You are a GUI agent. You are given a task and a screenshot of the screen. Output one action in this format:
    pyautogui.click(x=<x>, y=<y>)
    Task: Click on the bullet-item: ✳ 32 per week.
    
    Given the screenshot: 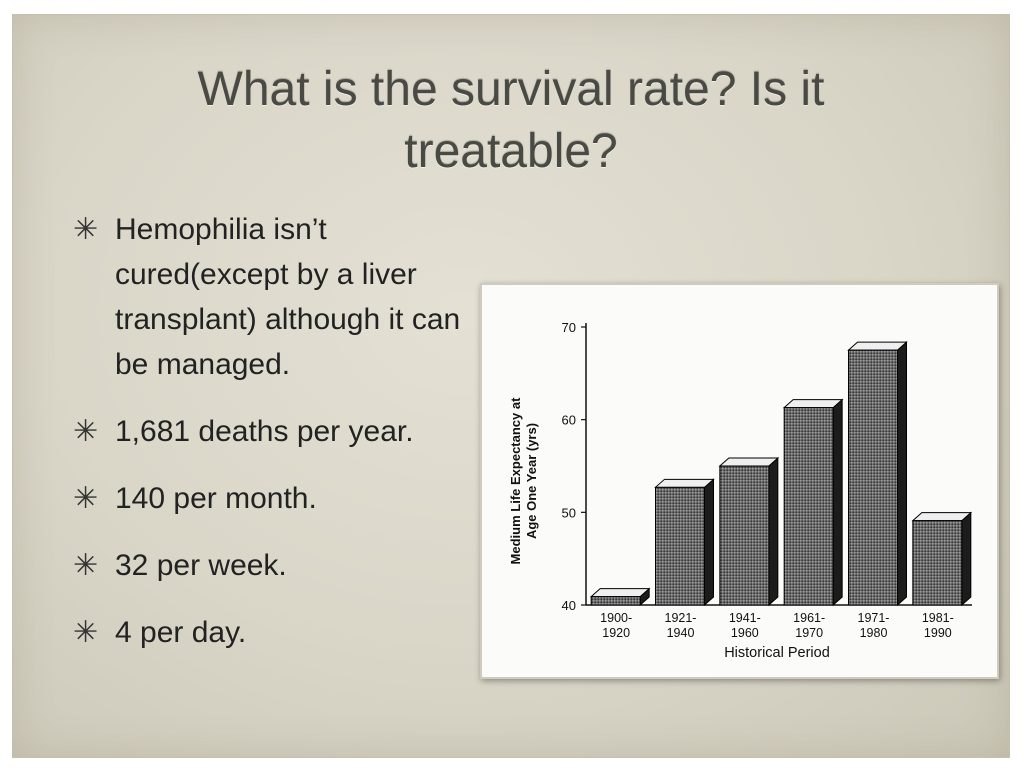 What is the action you would take?
    pyautogui.click(x=283, y=565)
    